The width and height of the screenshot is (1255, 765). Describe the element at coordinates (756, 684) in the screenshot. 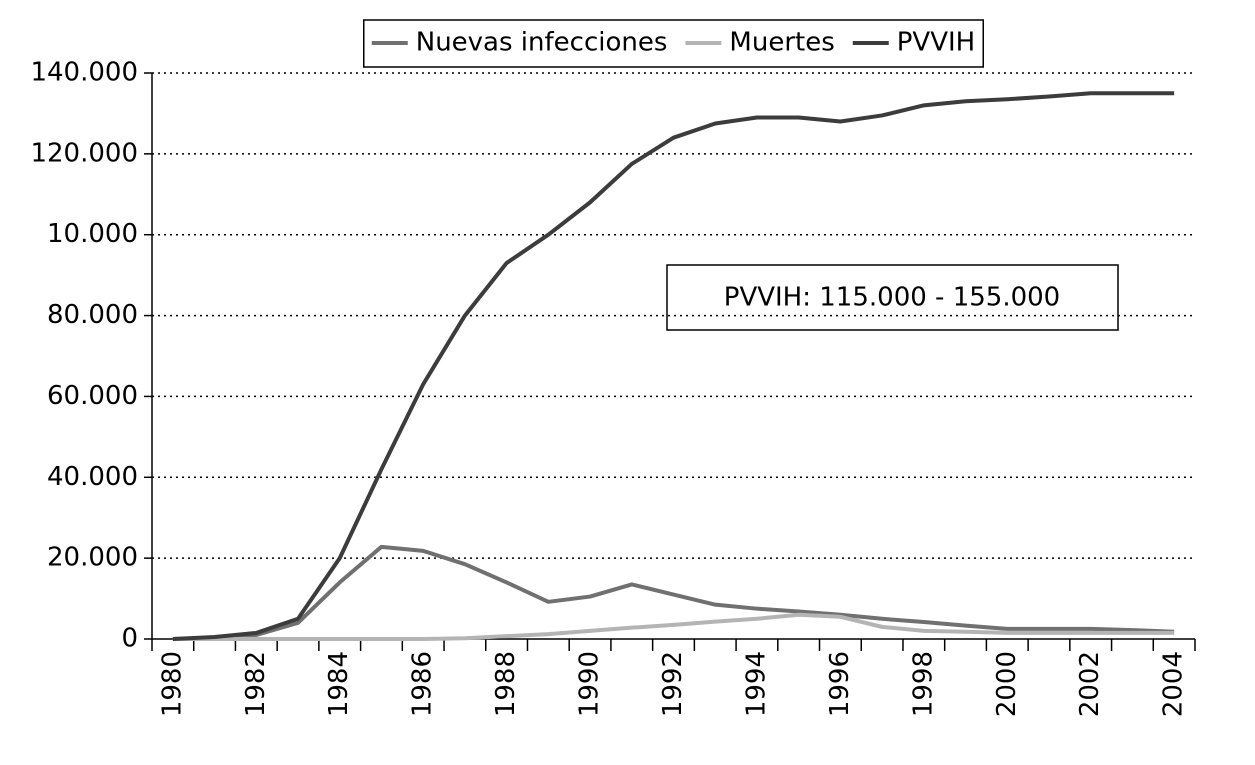

I see `x-tick-label: 1994` at that location.